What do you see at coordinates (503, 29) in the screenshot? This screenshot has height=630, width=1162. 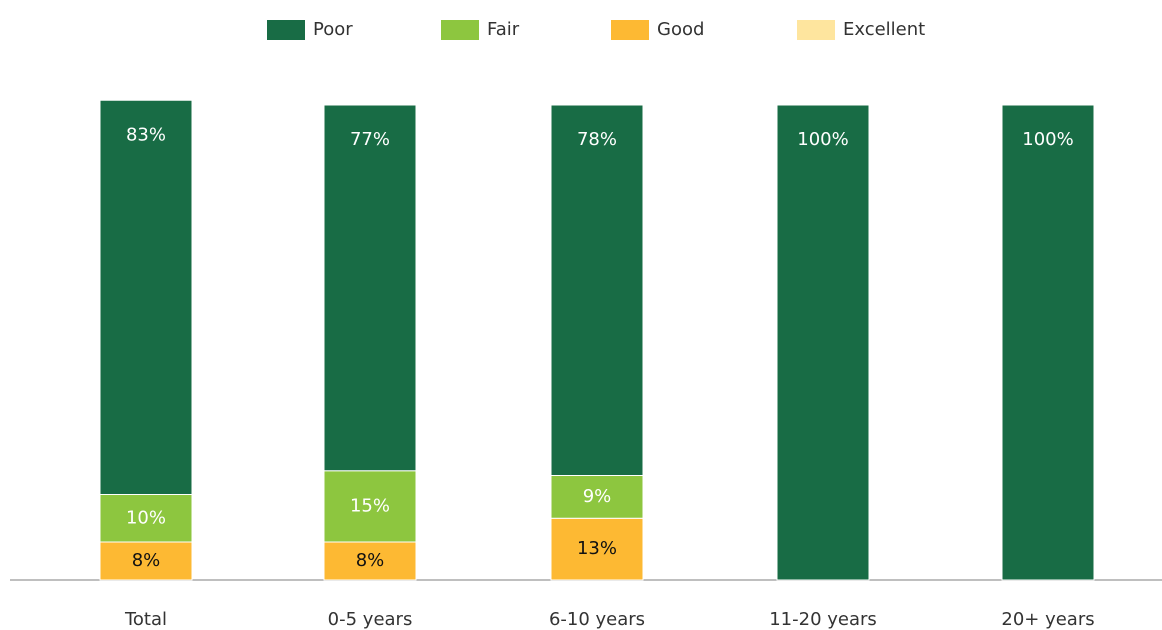 I see `legend-label: Fair` at bounding box center [503, 29].